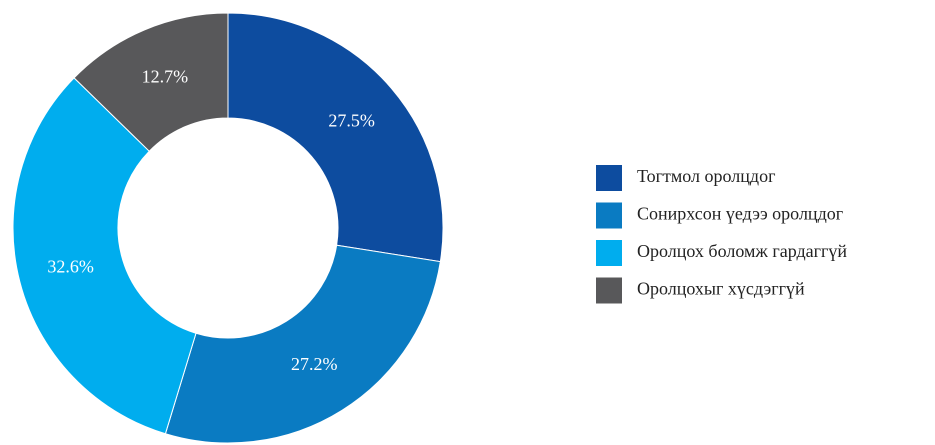  Describe the element at coordinates (742, 251) in the screenshot. I see `legend-label: Оролцох боломж гардаггүй` at that location.